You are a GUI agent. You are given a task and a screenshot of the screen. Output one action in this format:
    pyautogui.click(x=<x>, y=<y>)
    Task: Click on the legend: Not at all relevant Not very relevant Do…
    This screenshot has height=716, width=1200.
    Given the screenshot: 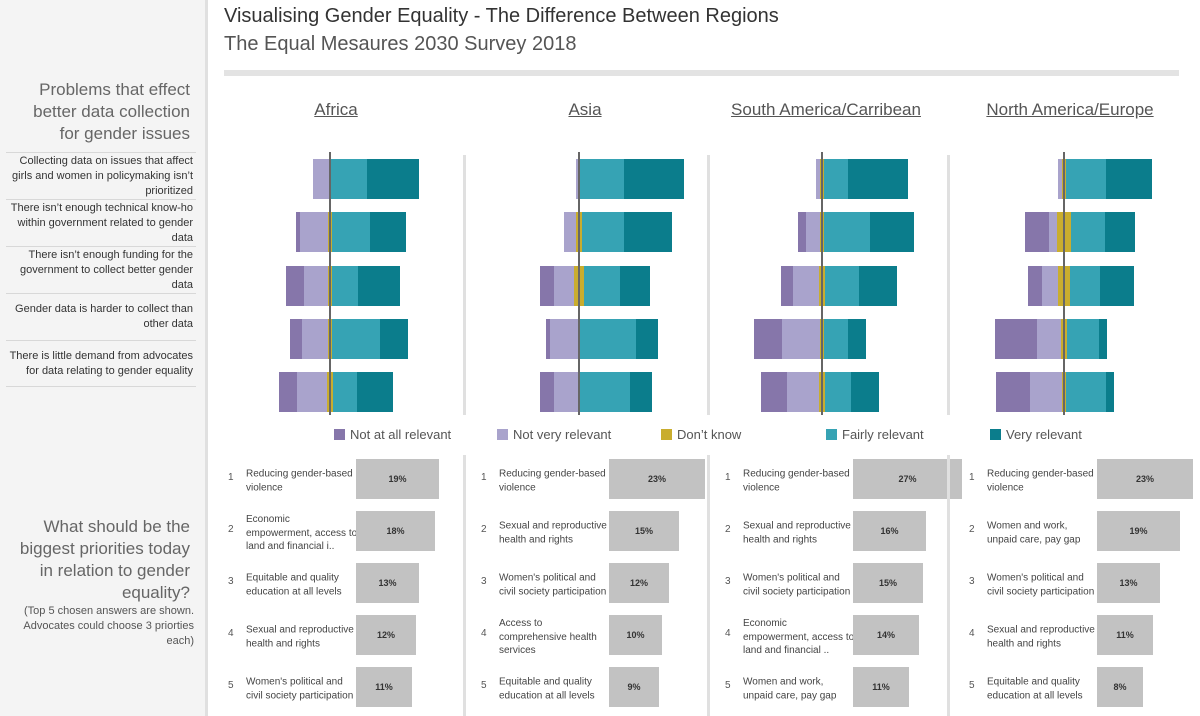 What is the action you would take?
    pyautogui.click(x=759, y=436)
    